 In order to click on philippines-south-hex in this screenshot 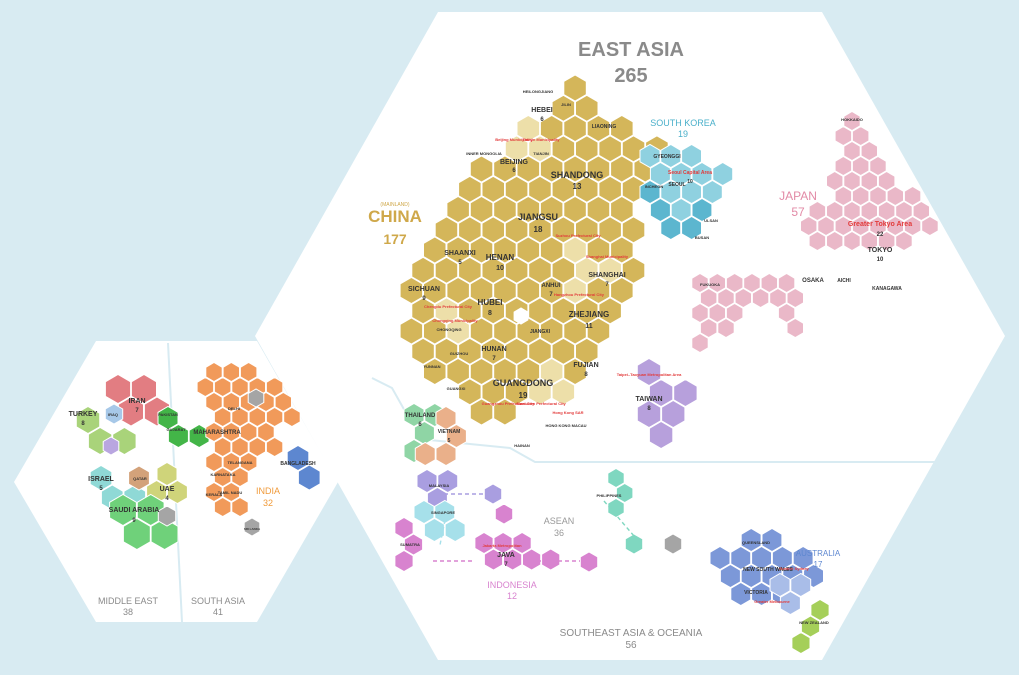, I will do `click(634, 544)`.